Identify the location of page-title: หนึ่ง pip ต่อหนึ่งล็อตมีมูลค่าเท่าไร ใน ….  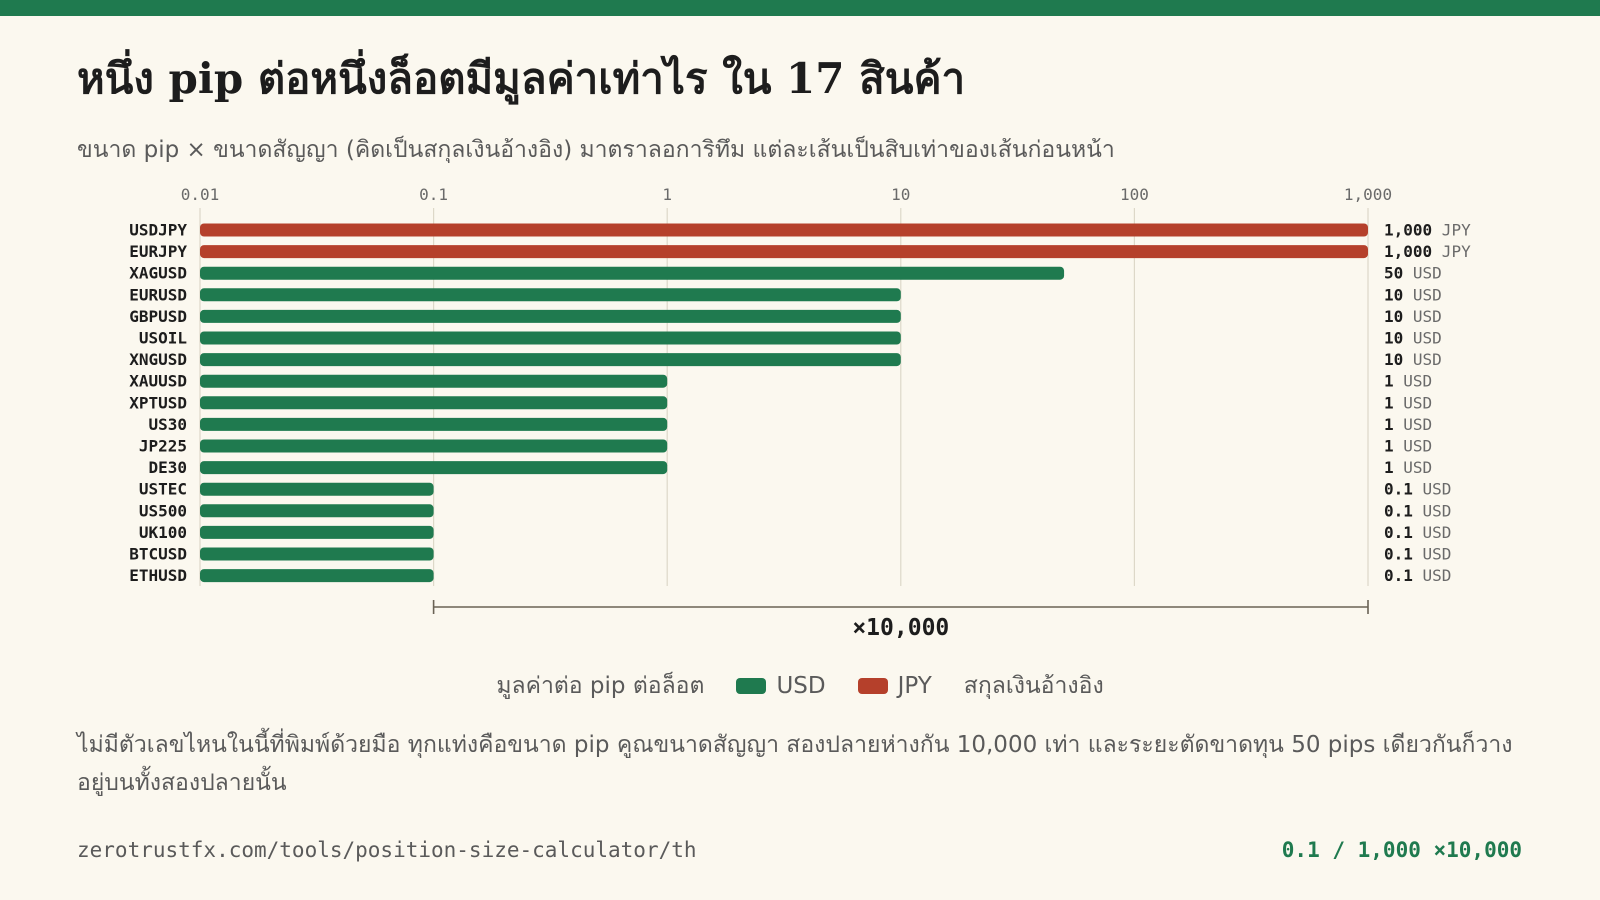
(521, 78).